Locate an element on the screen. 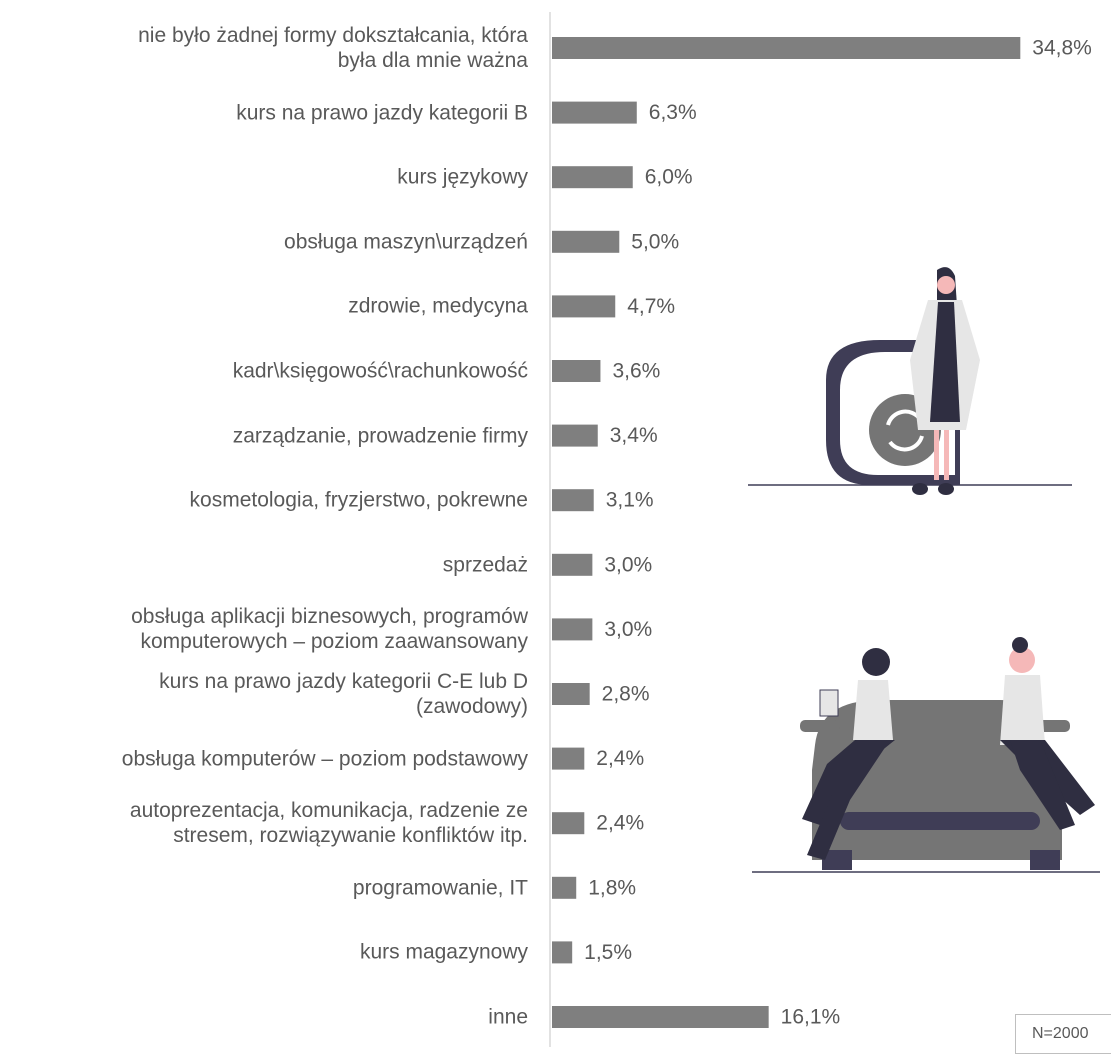 The height and width of the screenshot is (1054, 1111). category-label: sprzedaż is located at coordinates (485, 565).